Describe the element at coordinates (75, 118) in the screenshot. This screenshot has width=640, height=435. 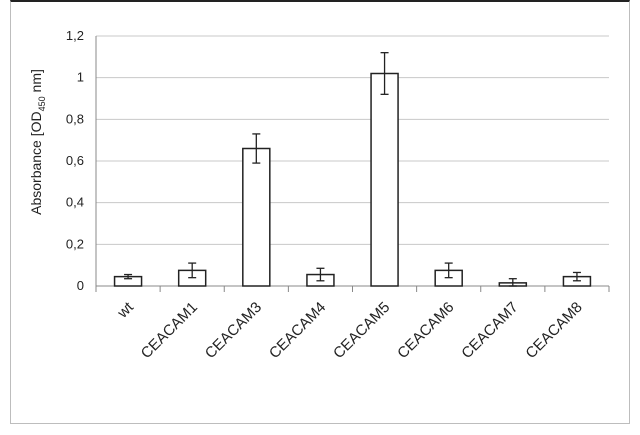
I see `y-tick-label: 0,8` at that location.